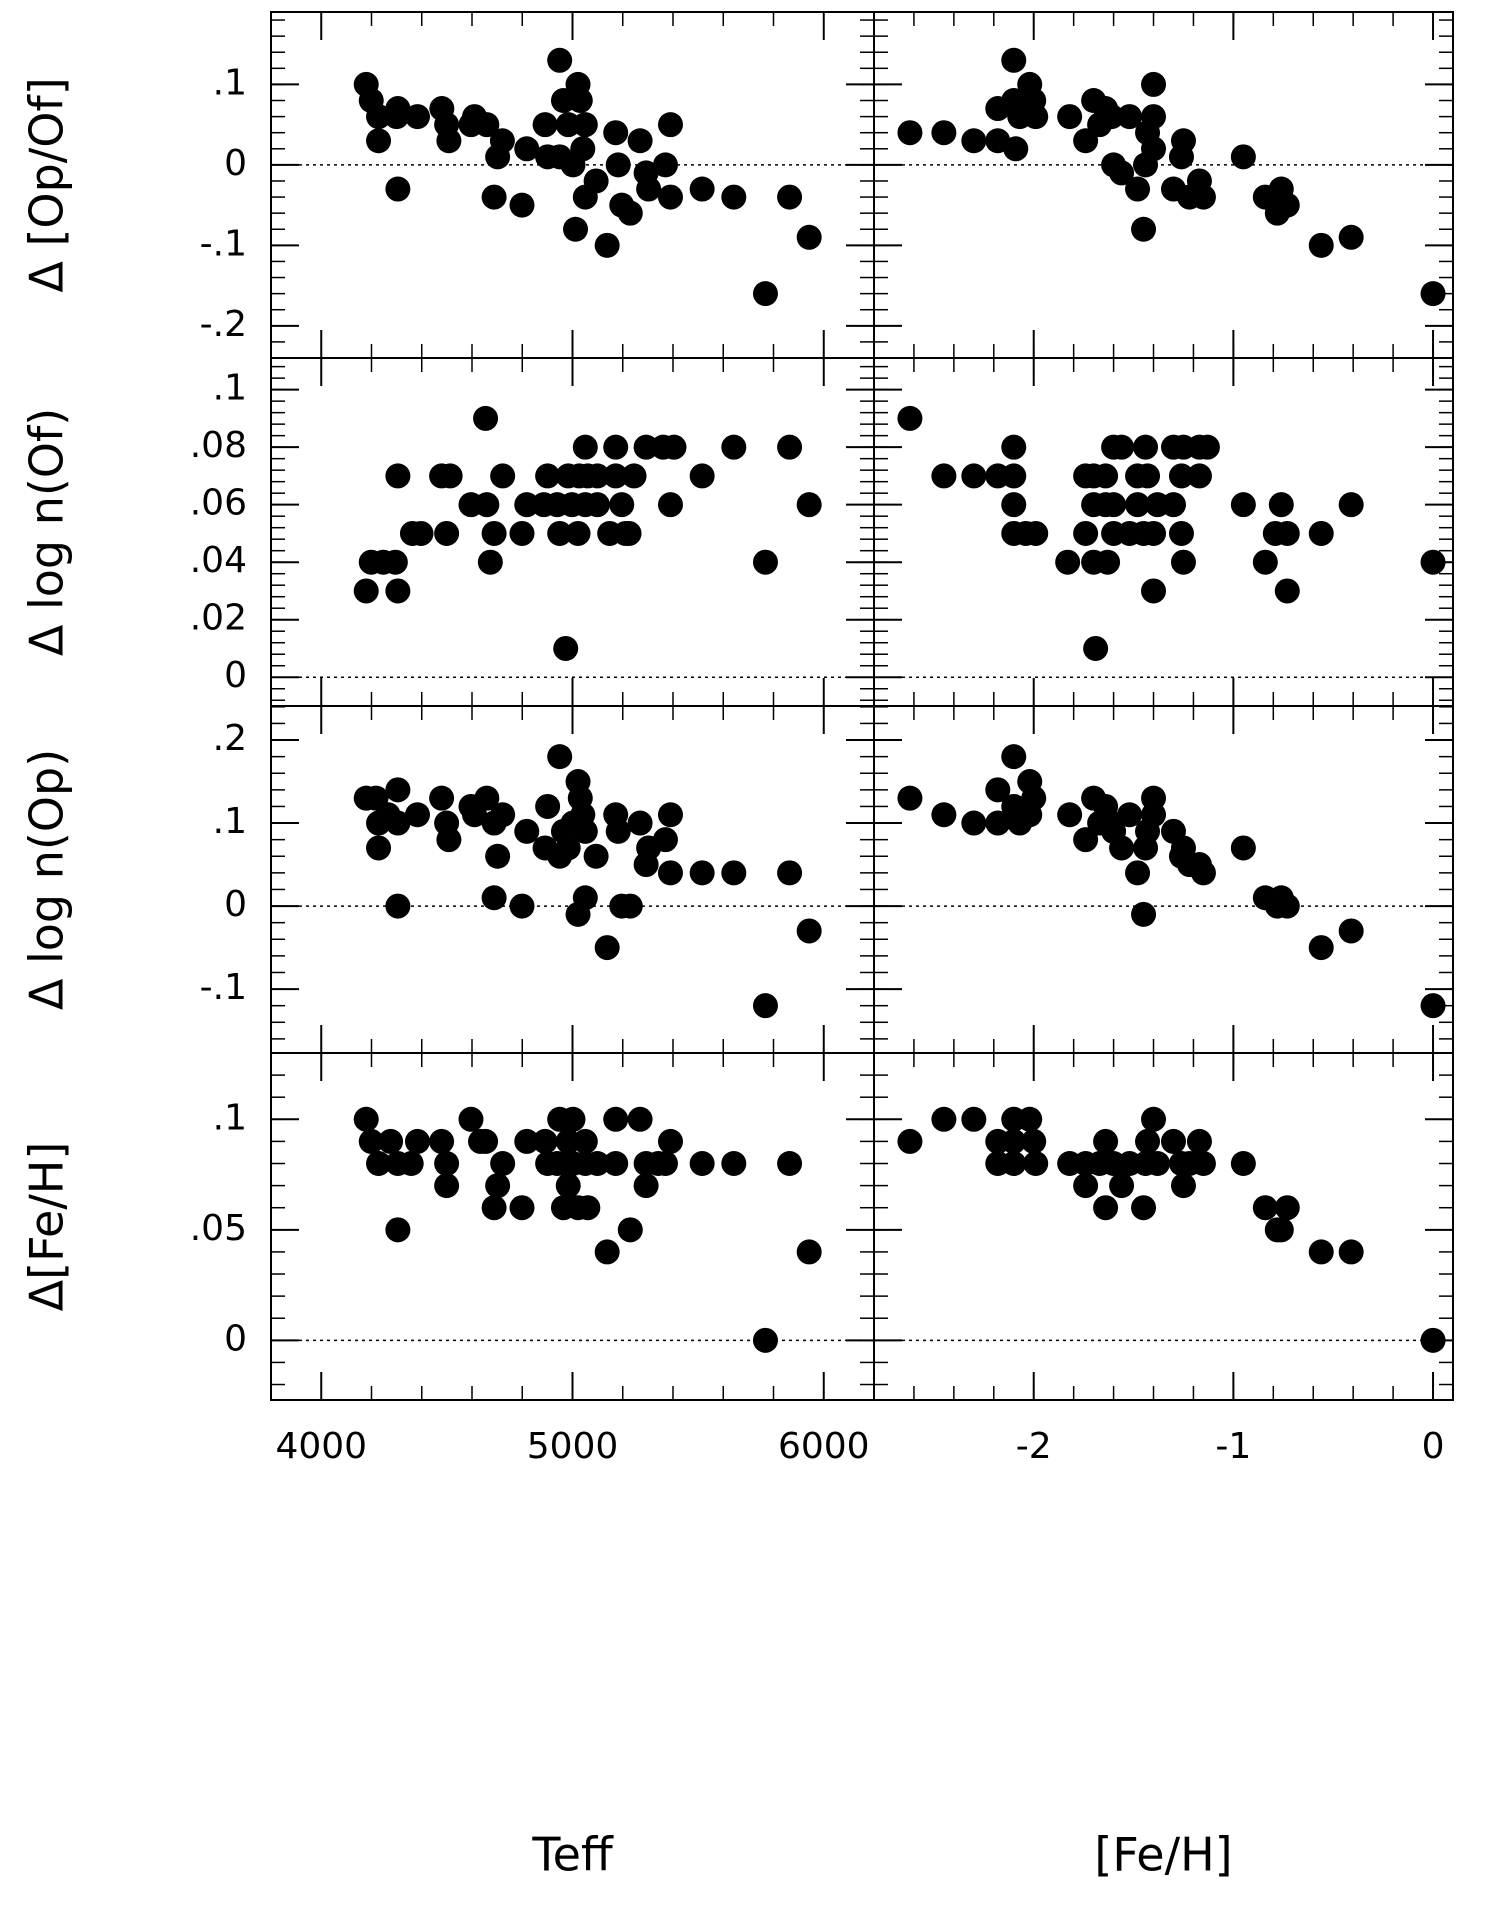  What do you see at coordinates (47, 879) in the screenshot?
I see `y-axis-label: Δ log n(Op)` at bounding box center [47, 879].